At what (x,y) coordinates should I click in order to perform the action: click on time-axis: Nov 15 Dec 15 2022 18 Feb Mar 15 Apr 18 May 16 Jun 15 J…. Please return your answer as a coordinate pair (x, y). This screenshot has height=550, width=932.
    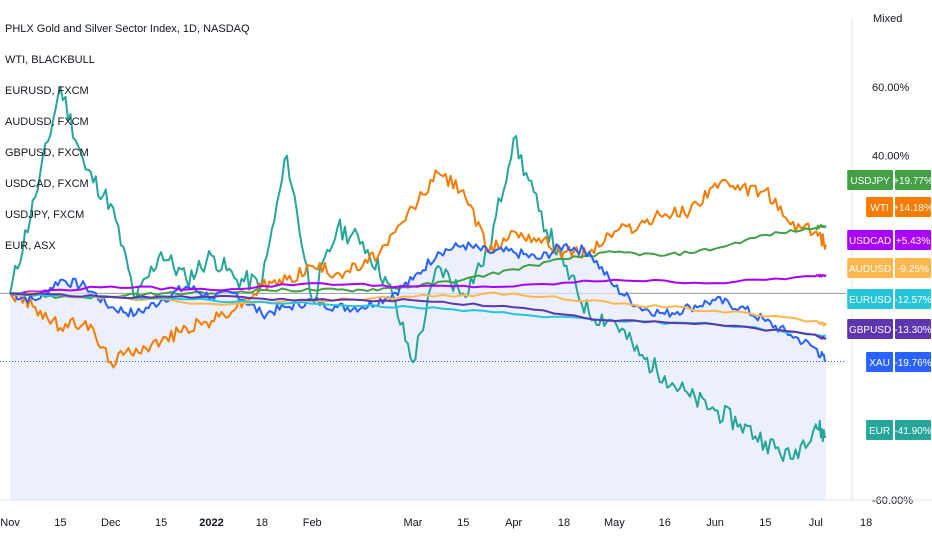
    Looking at the image, I should click on (466, 514).